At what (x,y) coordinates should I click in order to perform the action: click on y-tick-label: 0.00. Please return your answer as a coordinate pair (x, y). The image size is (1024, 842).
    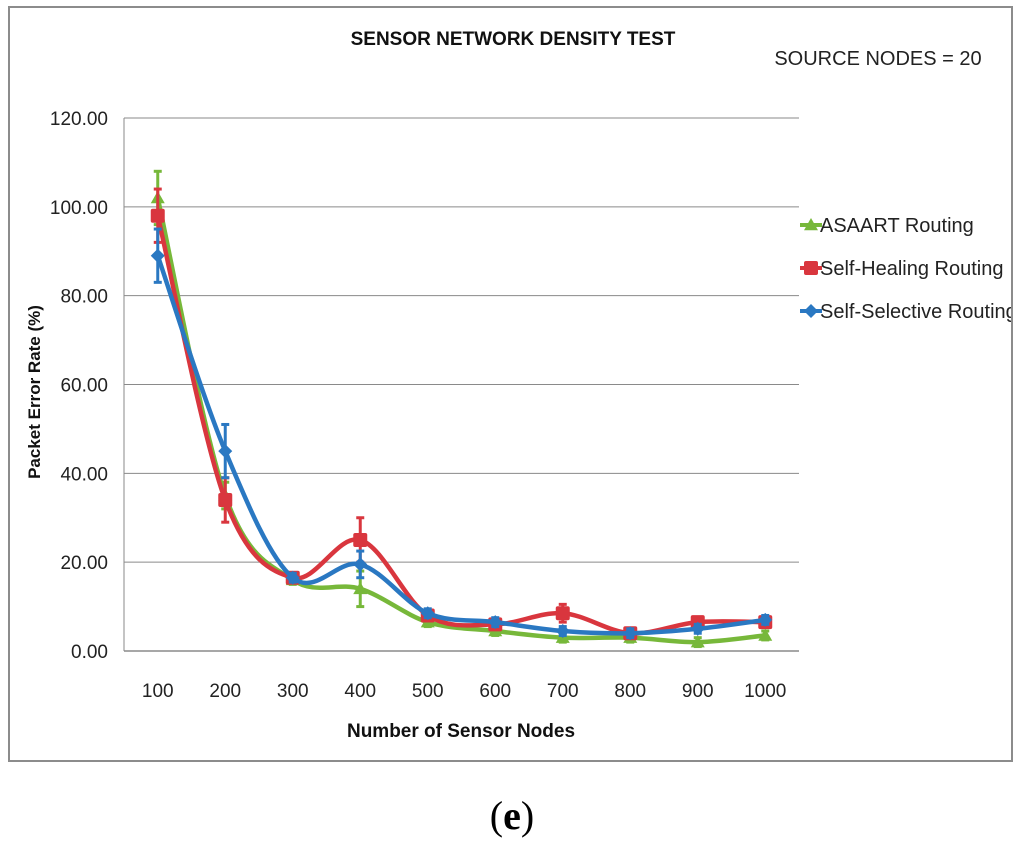
    Looking at the image, I should click on (89, 652).